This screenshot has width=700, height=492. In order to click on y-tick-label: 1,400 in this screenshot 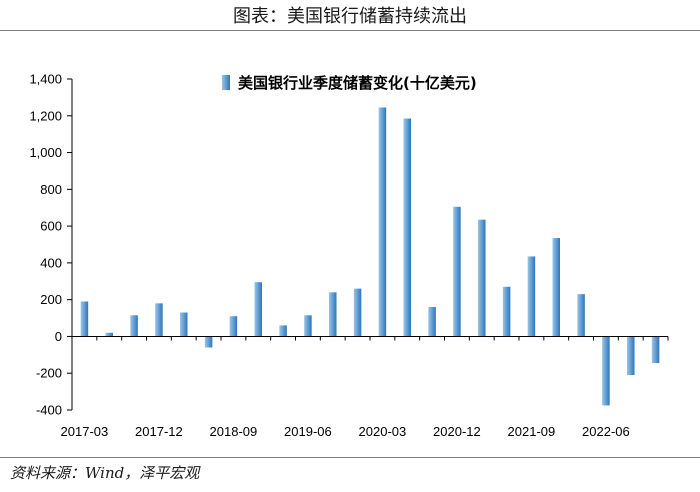, I will do `click(45, 79)`.